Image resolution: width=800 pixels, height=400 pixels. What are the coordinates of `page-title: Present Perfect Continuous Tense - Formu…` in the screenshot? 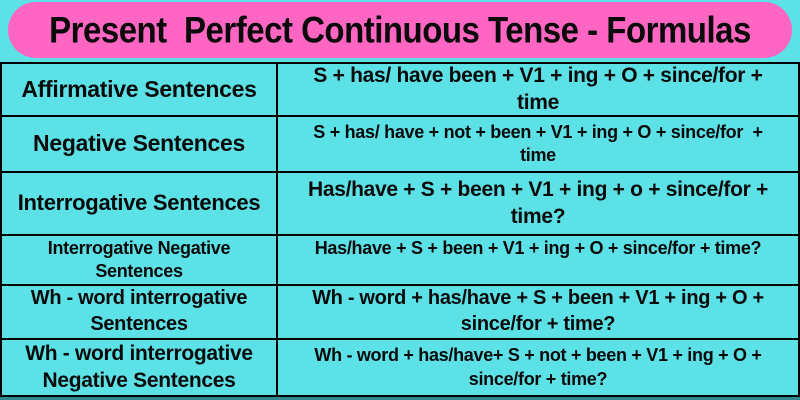 It's located at (400, 29).